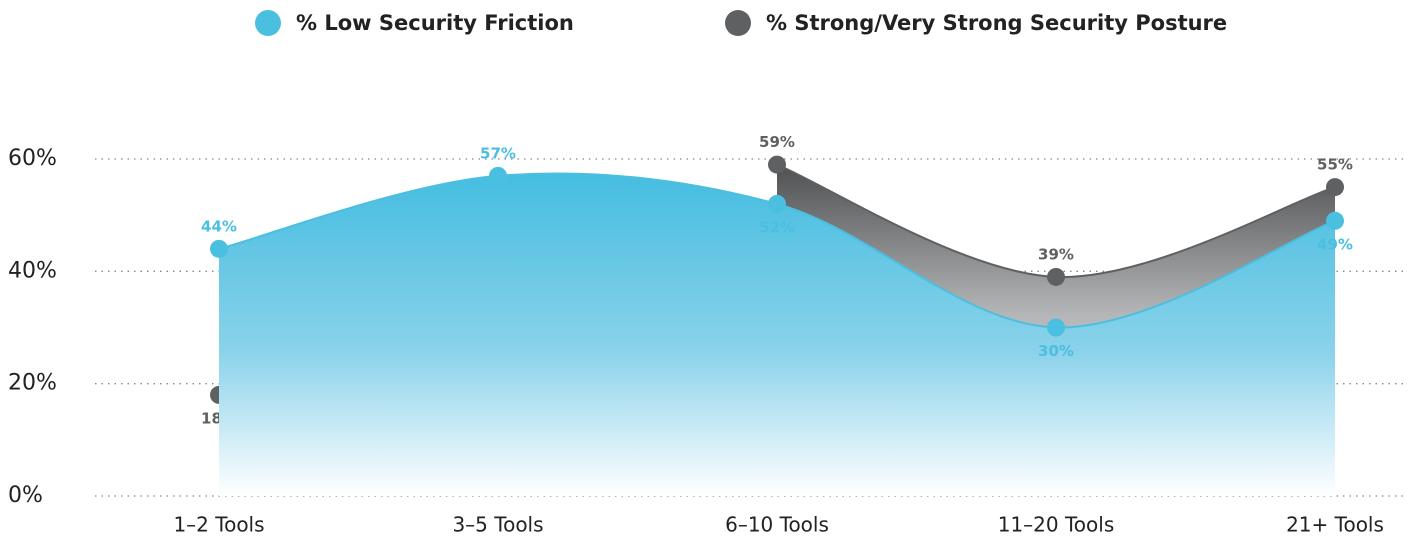  I want to click on x-tick-label: 6–10 Tools, so click(777, 525).